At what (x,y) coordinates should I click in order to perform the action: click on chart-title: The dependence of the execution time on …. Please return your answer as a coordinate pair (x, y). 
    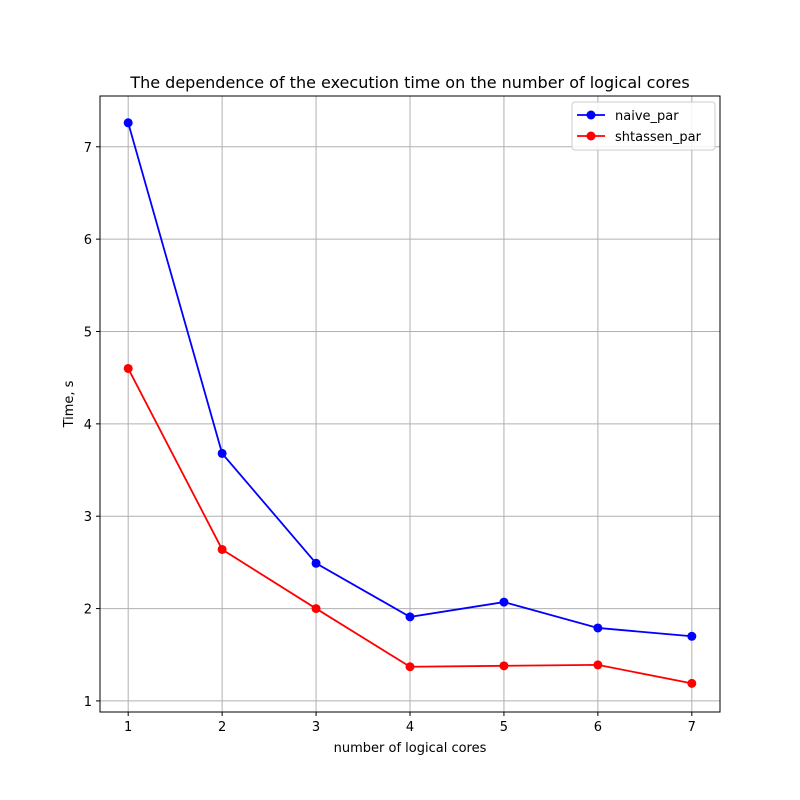
    Looking at the image, I should click on (409, 82).